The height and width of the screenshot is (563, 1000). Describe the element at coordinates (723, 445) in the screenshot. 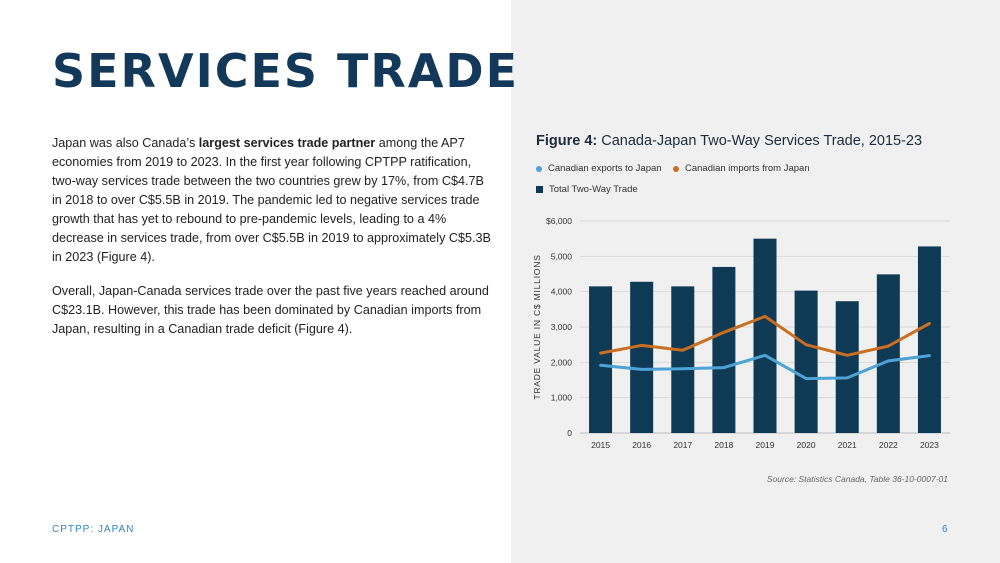

I see `x-tick-label: 2018` at that location.